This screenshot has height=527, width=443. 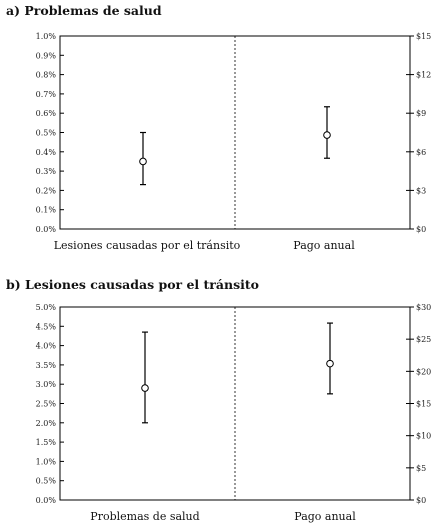 What do you see at coordinates (46, 229) in the screenshot?
I see `panel-a-left-tick-label-0: 0.0%` at bounding box center [46, 229].